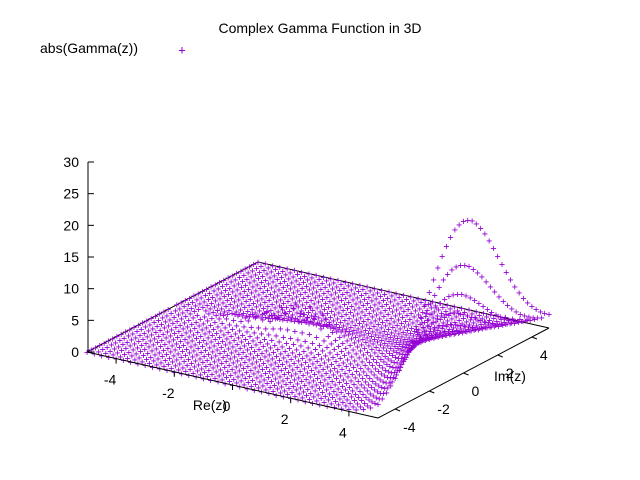 This screenshot has width=640, height=480. Describe the element at coordinates (71, 194) in the screenshot. I see `z-tick-label: 25` at that location.